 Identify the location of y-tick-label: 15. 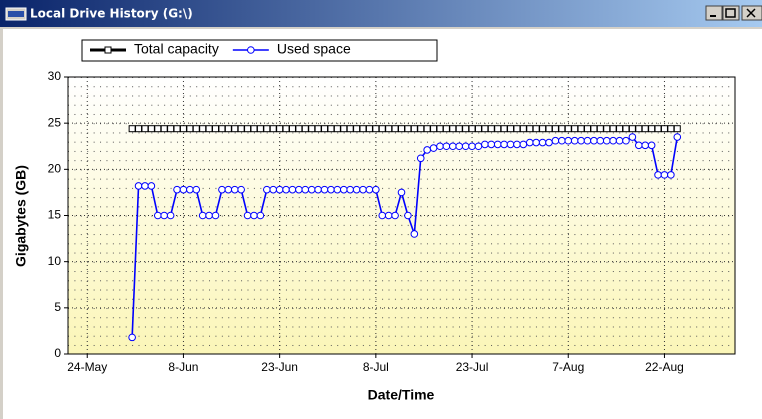
(55, 215).